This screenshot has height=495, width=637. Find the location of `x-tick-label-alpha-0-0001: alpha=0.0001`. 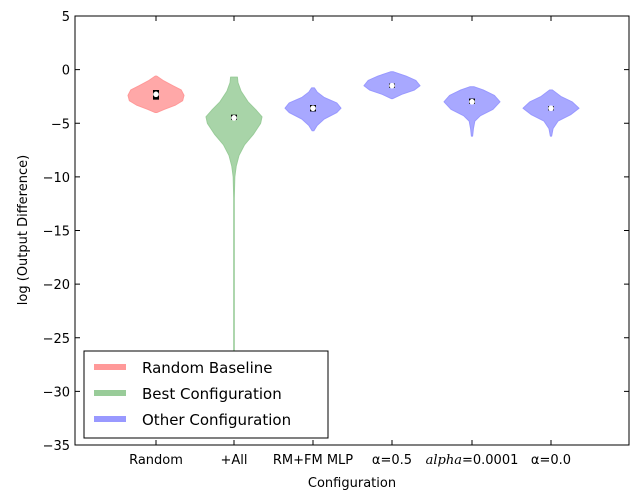

x-tick-label-alpha-0-0001: alpha=0.0001 is located at coordinates (472, 460).